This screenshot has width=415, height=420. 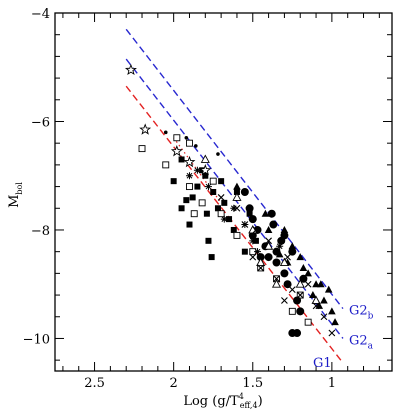 What do you see at coordinates (19, 188) in the screenshot?
I see `y-axis-label-sub: bol` at bounding box center [19, 188].